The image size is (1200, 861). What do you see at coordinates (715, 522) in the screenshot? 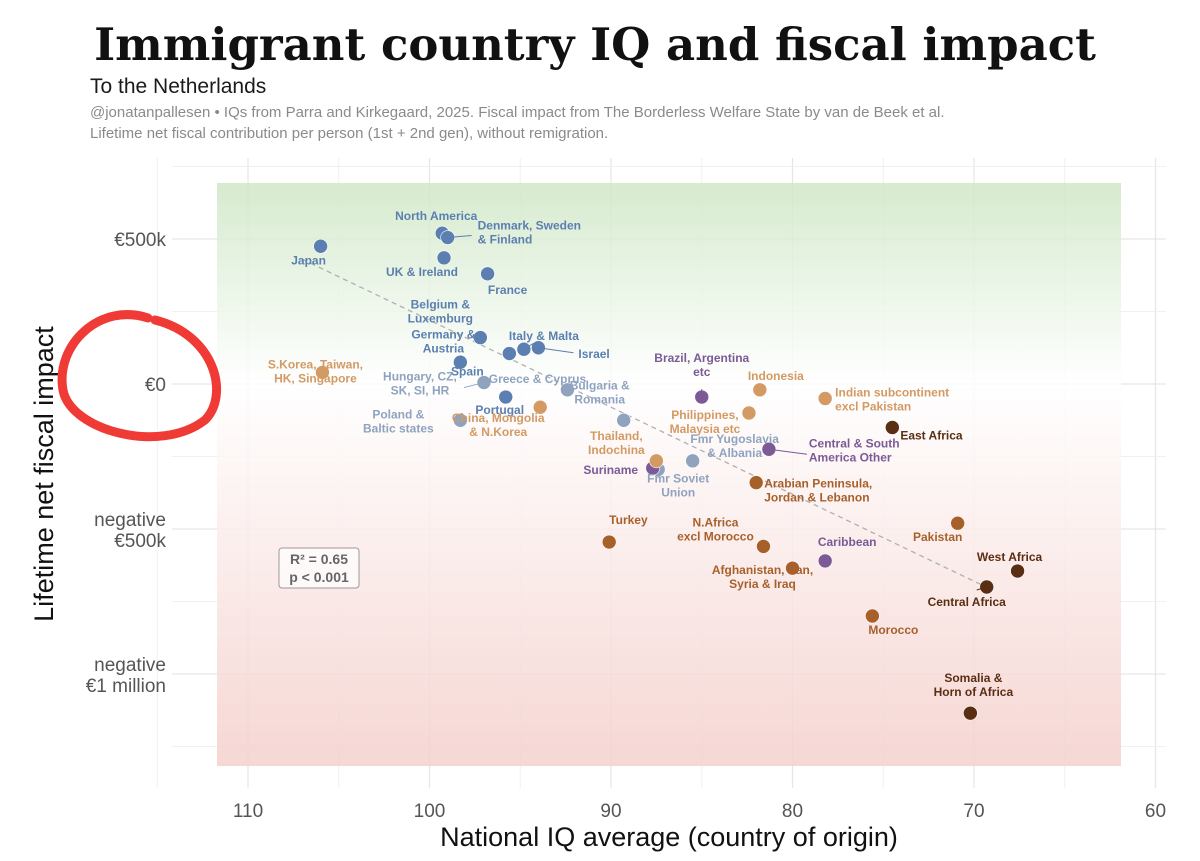
I see `point-label: N.Africa` at bounding box center [715, 522].